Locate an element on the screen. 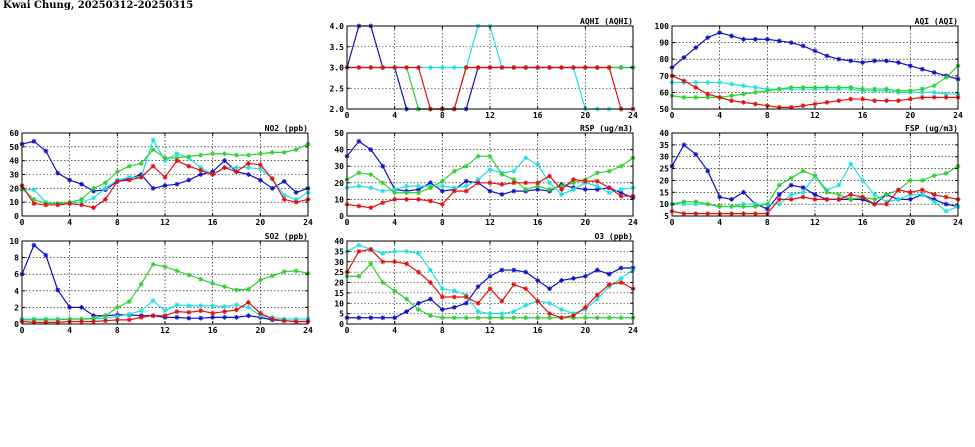 The image size is (975, 447). o3-ytick-label: 30 is located at coordinates (339, 262).